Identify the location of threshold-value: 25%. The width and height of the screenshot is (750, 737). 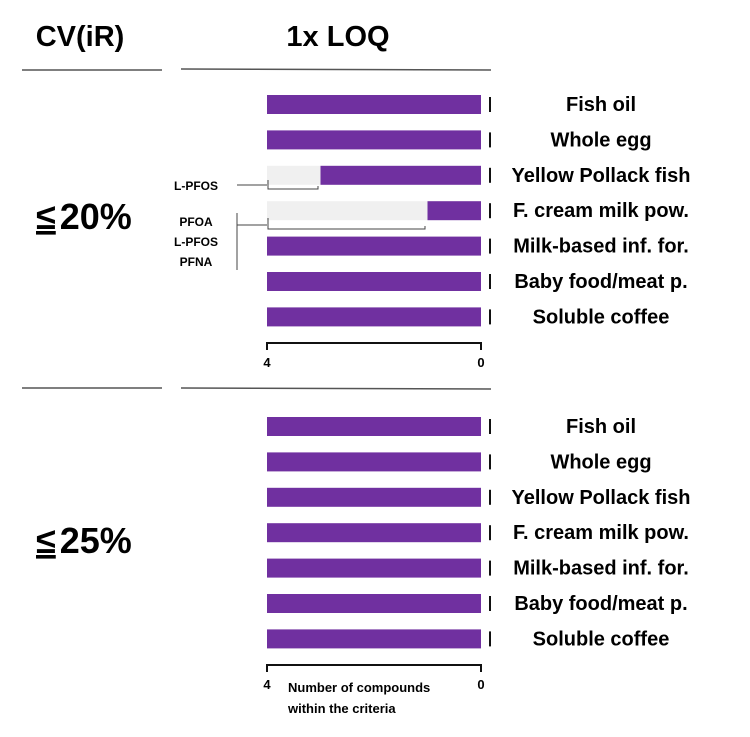
(96, 540).